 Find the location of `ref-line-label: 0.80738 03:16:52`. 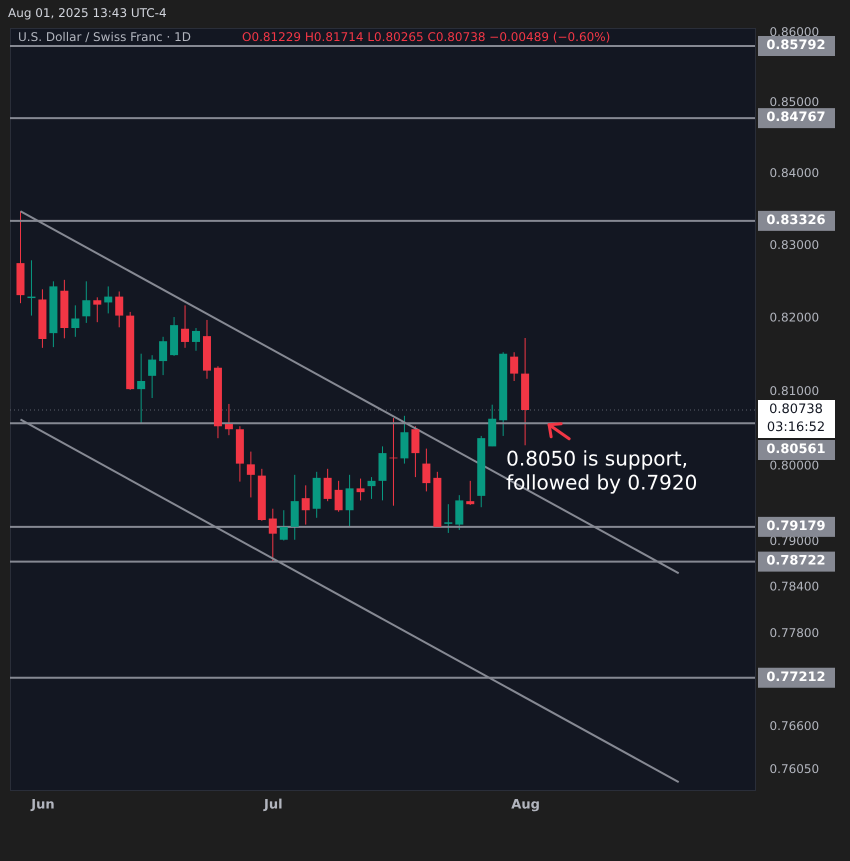

ref-line-label: 0.80738 03:16:52 is located at coordinates (796, 419).